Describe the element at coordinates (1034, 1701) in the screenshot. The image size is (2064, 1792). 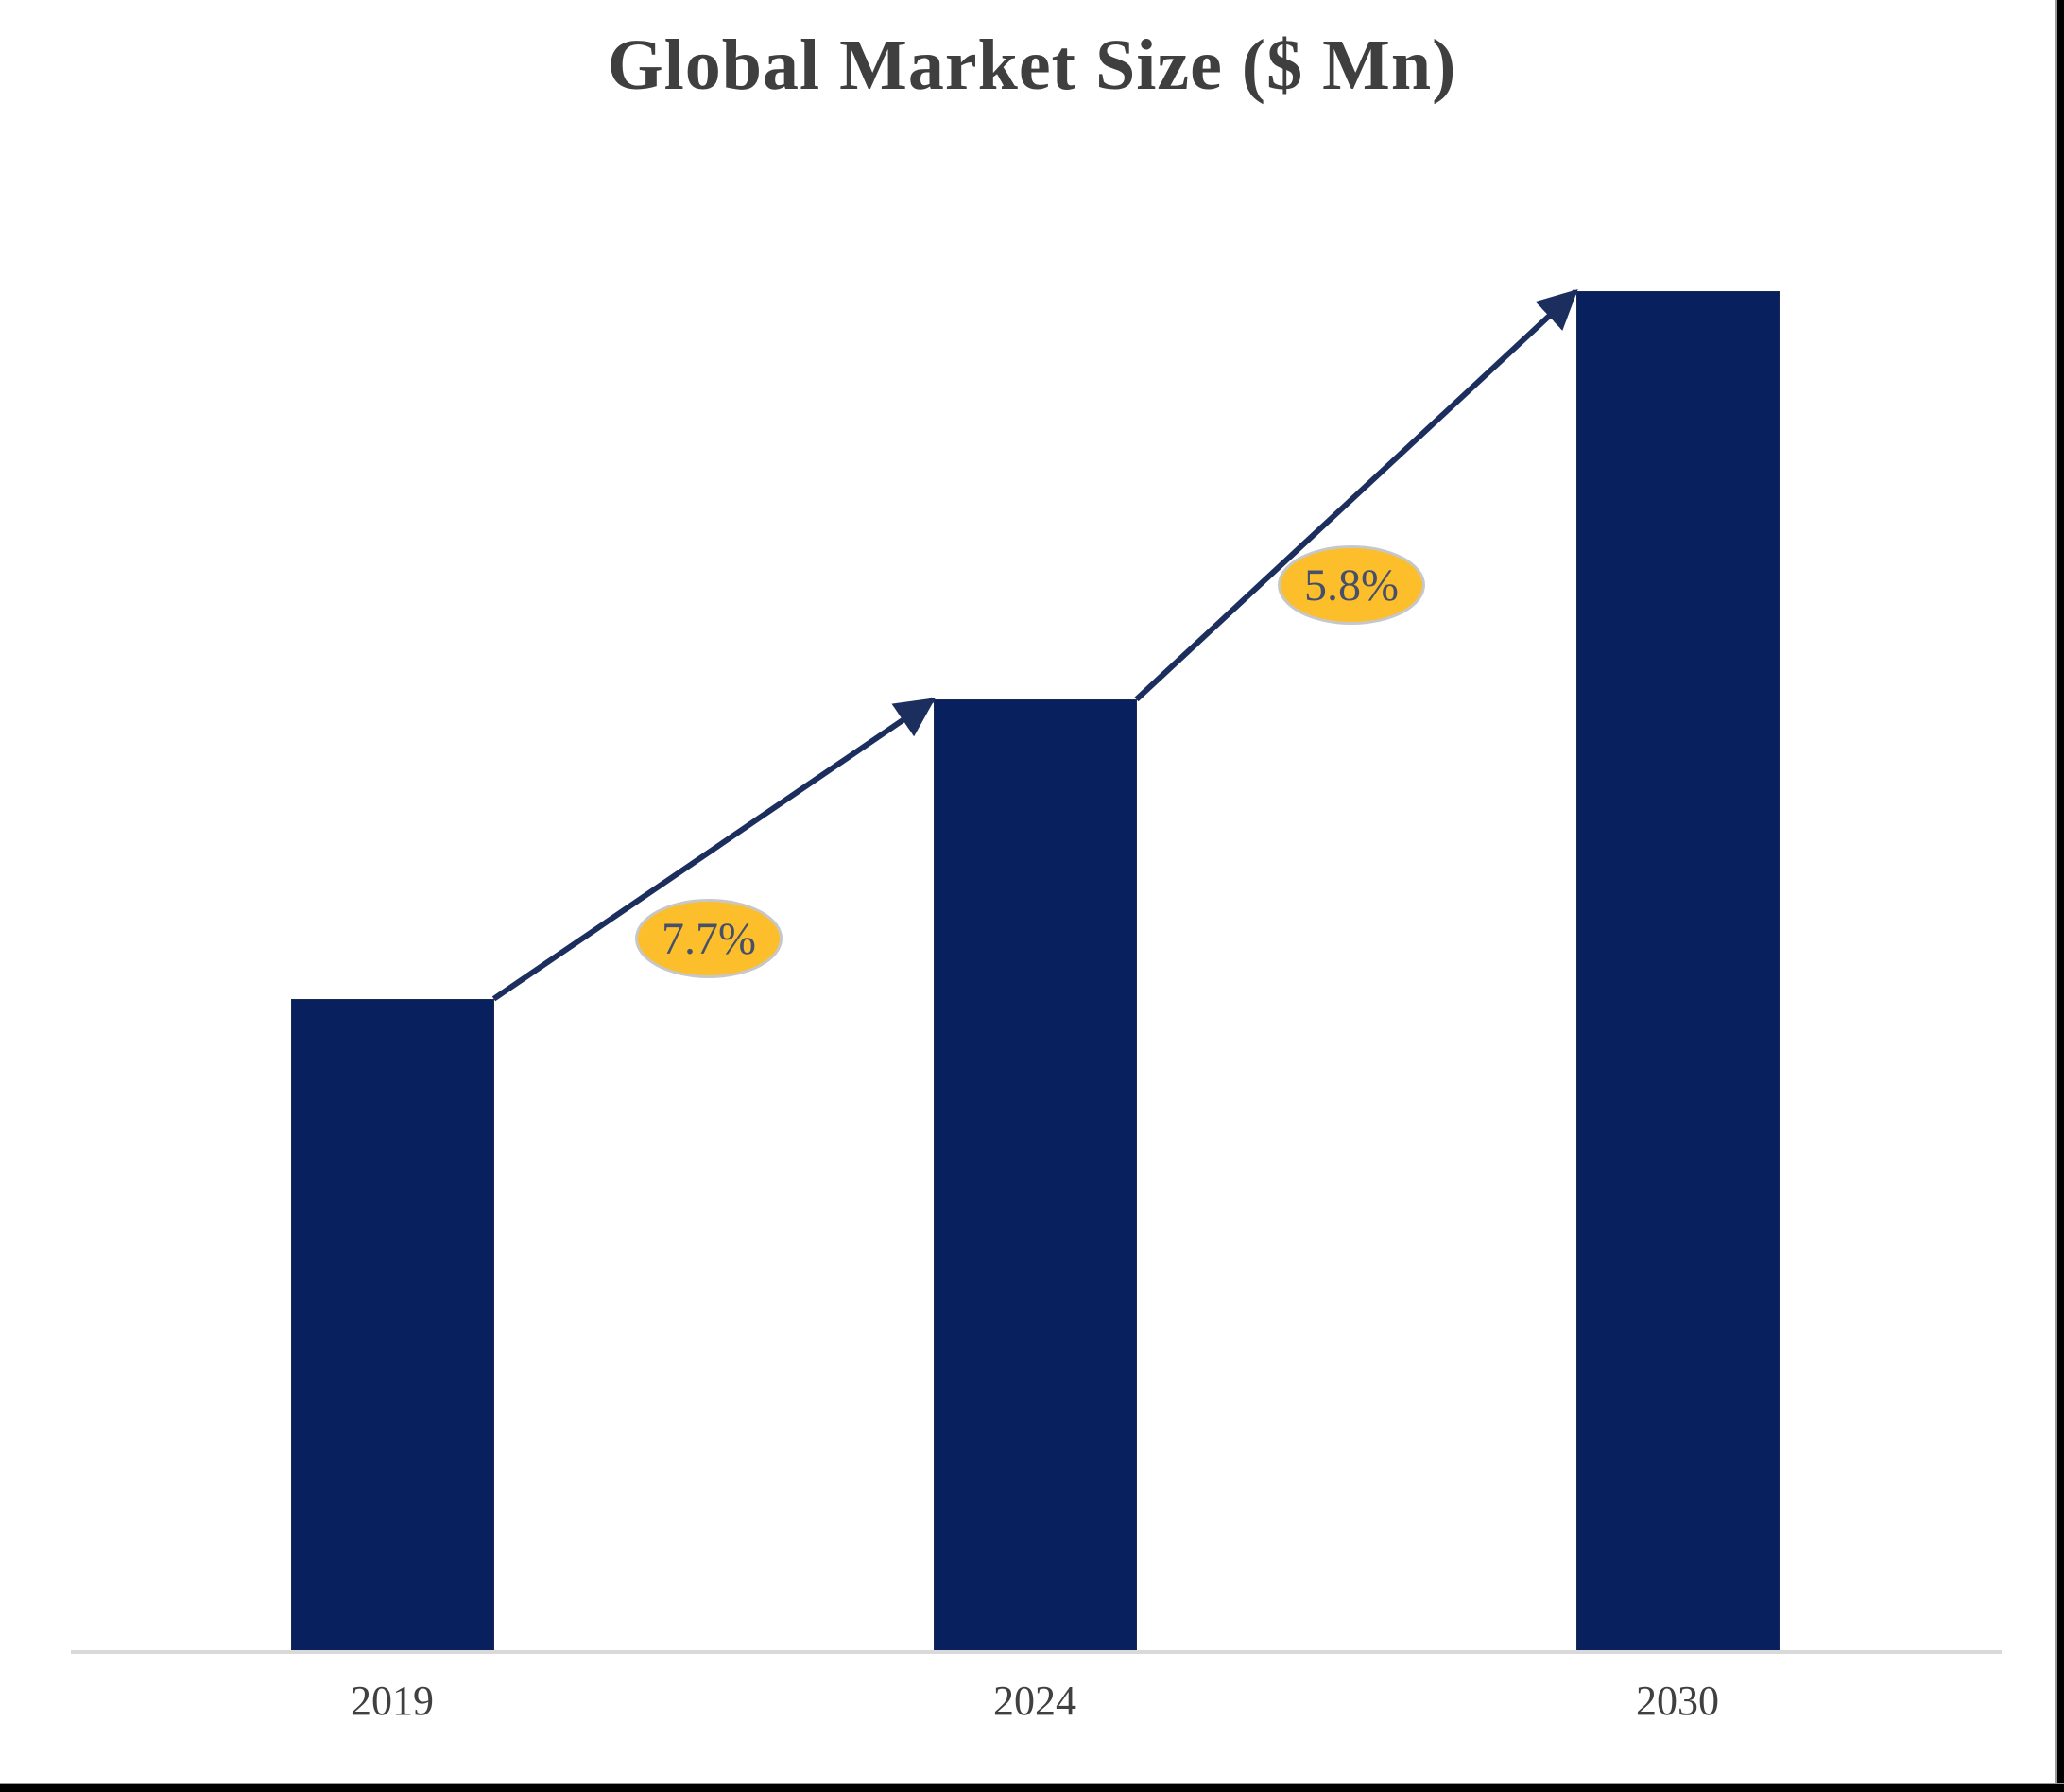
I see `x-tick-label-2024: 2024` at that location.